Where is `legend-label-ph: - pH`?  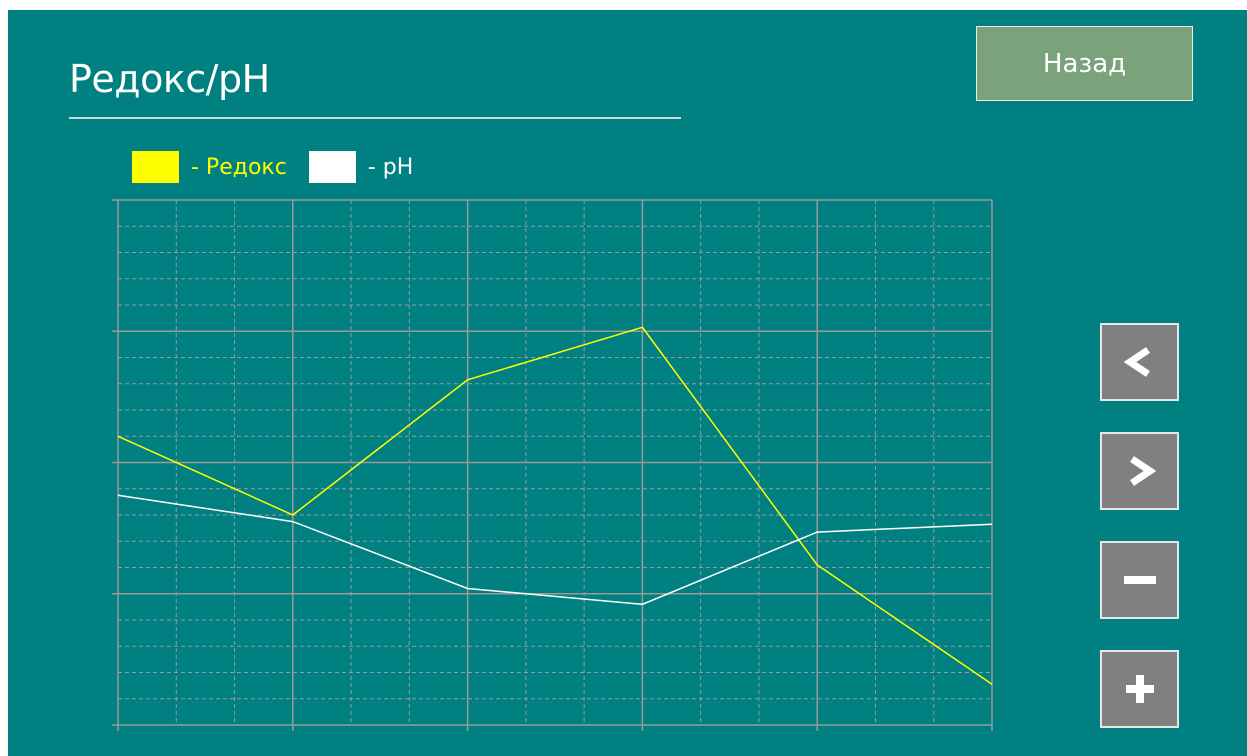 legend-label-ph: - pH is located at coordinates (390, 167).